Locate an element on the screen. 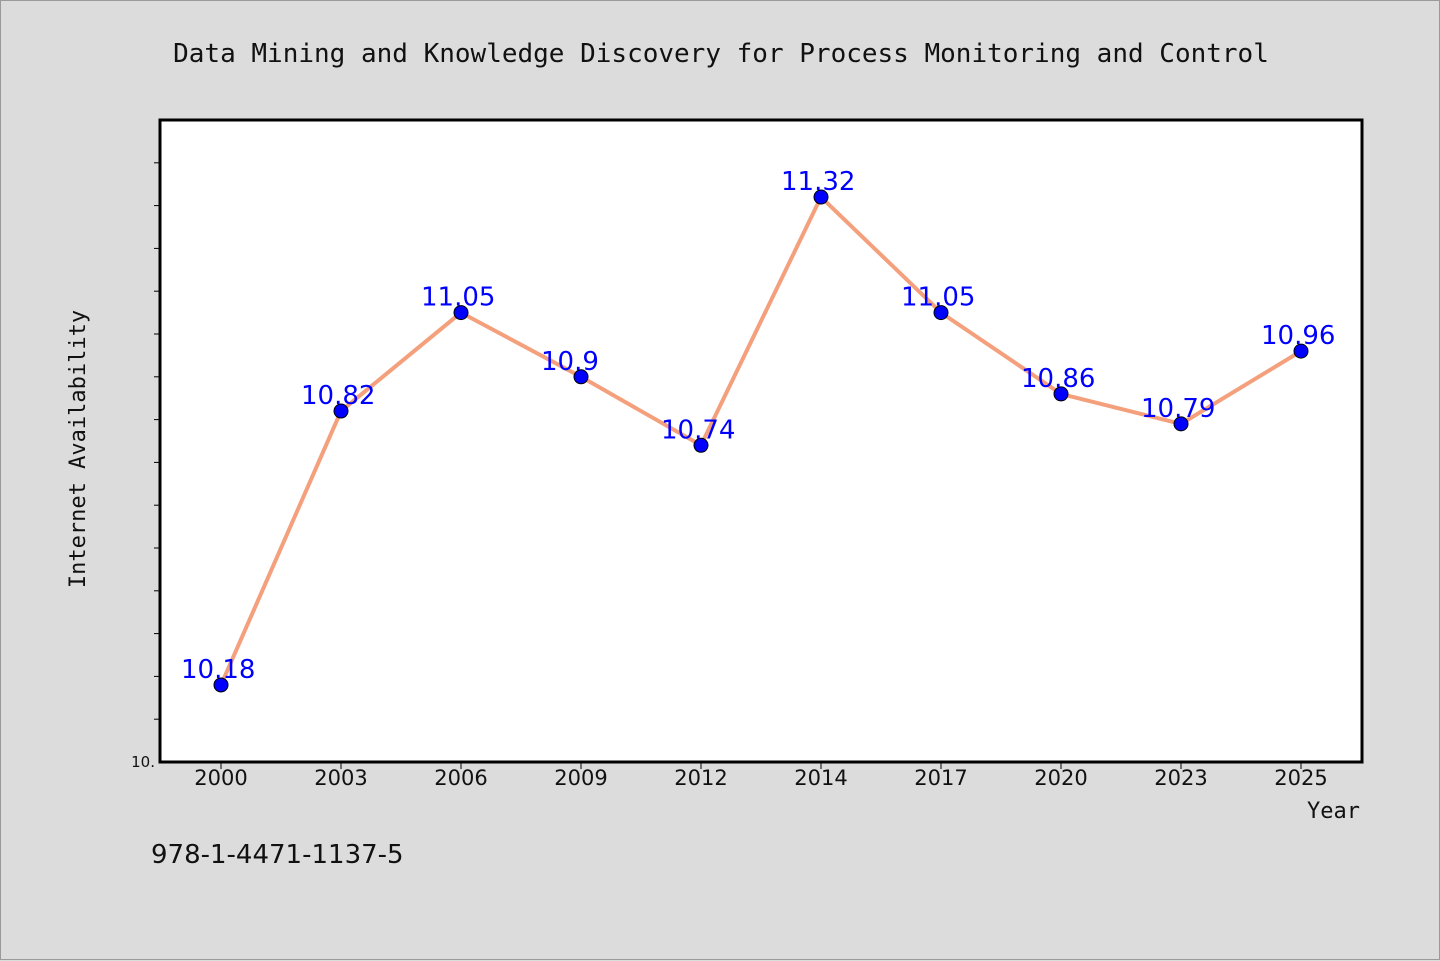 This screenshot has height=961, width=1440. data-label: 10.86 is located at coordinates (1058, 379).